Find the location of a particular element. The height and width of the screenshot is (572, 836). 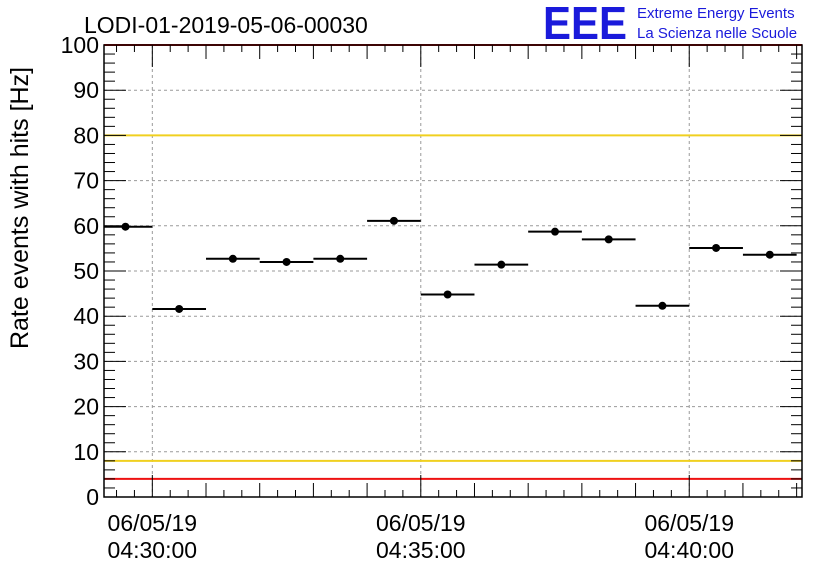

eee-logo-mark: EEE is located at coordinates (585, 24).